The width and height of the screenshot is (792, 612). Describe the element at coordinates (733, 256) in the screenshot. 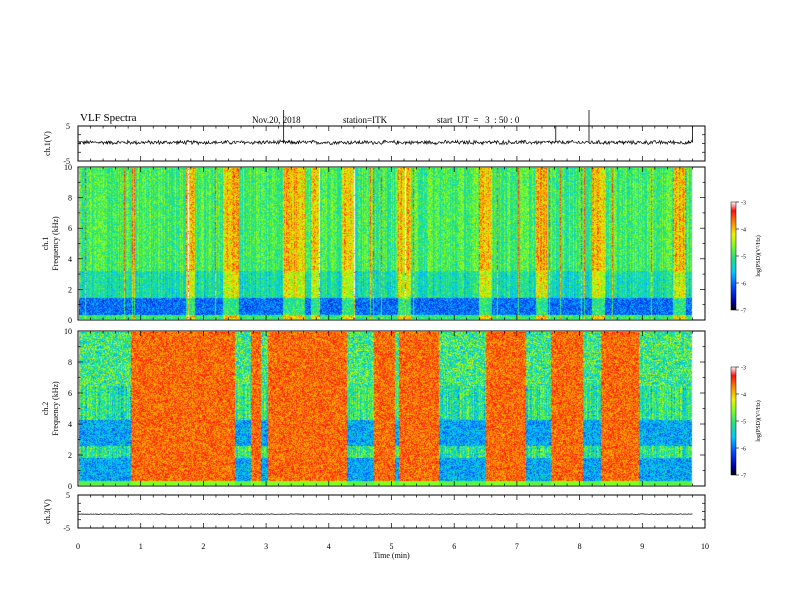

I see `ch1-colorbar` at that location.